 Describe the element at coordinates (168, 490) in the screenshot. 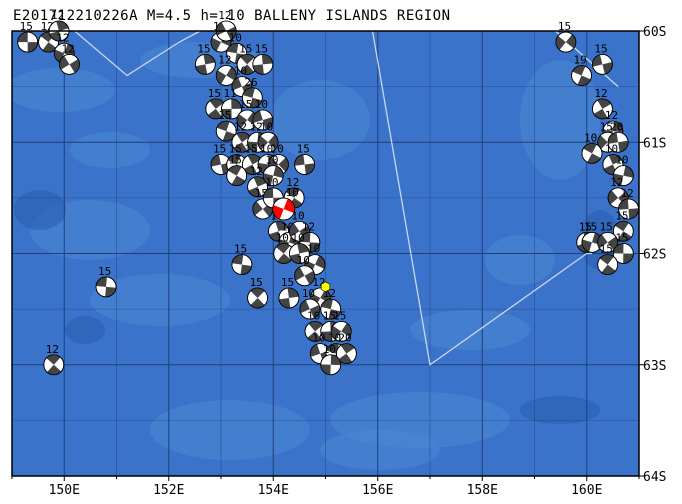

I see `lon-tick-label: 152E` at that location.